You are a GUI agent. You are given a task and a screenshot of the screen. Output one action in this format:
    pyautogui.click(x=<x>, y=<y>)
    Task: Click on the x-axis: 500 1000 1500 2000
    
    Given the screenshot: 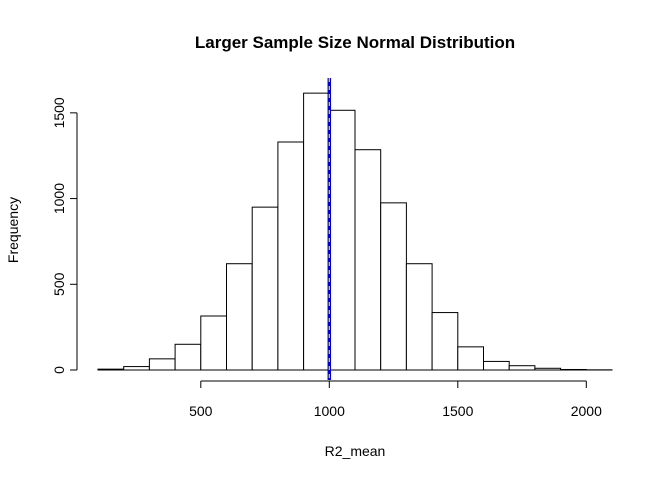 What is the action you would take?
    pyautogui.click(x=395, y=399)
    